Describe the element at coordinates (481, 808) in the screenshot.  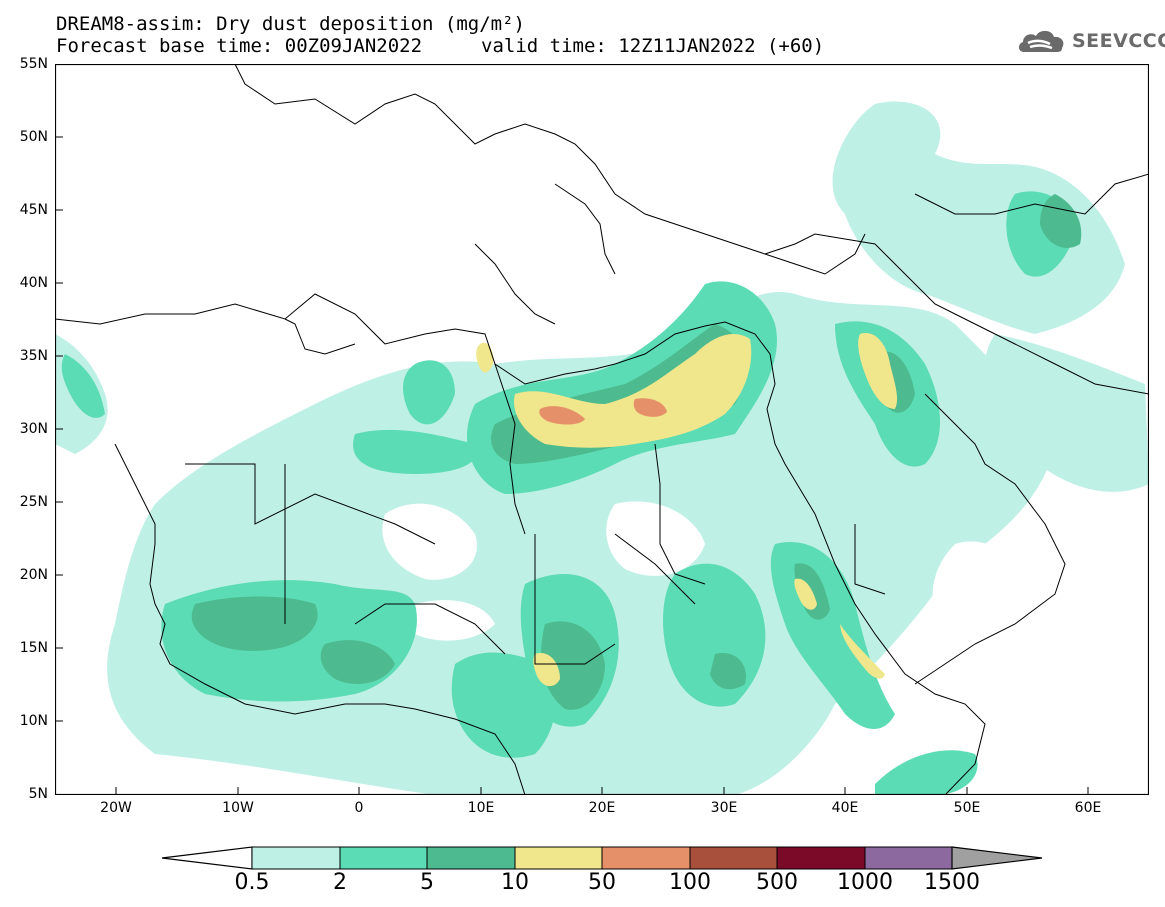
I see `lon-label: 10E` at that location.